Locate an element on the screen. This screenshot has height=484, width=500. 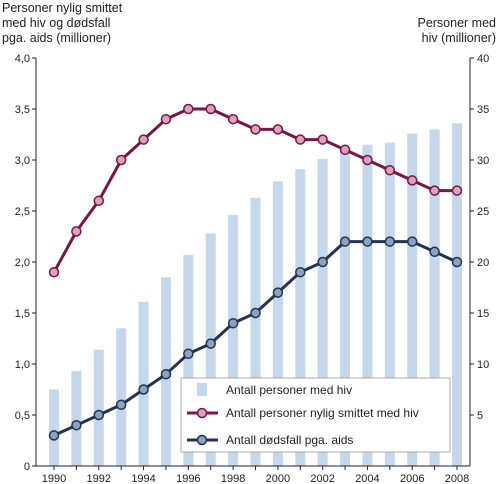
point-new-infections-2007 is located at coordinates (434, 190).